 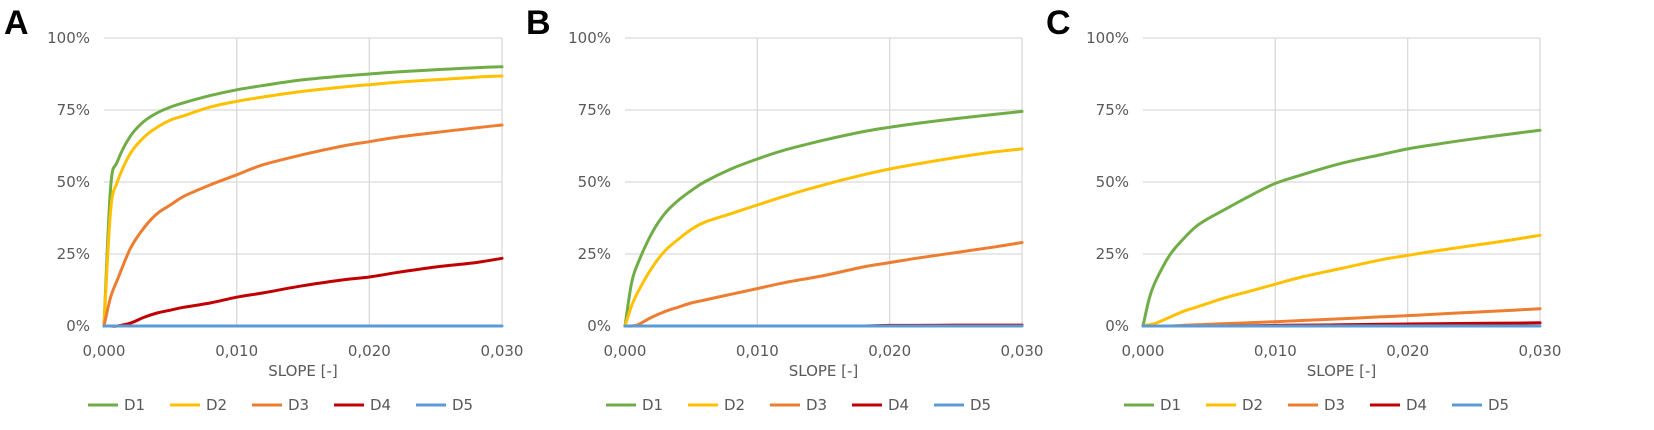 What do you see at coordinates (1058, 23) in the screenshot?
I see `panel-letter: C` at bounding box center [1058, 23].